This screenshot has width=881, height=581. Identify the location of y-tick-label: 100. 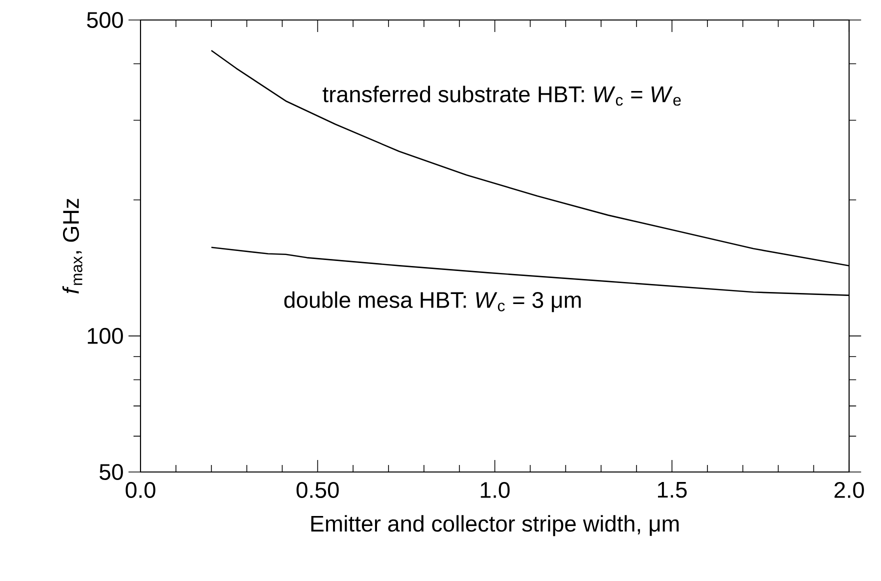
(105, 336).